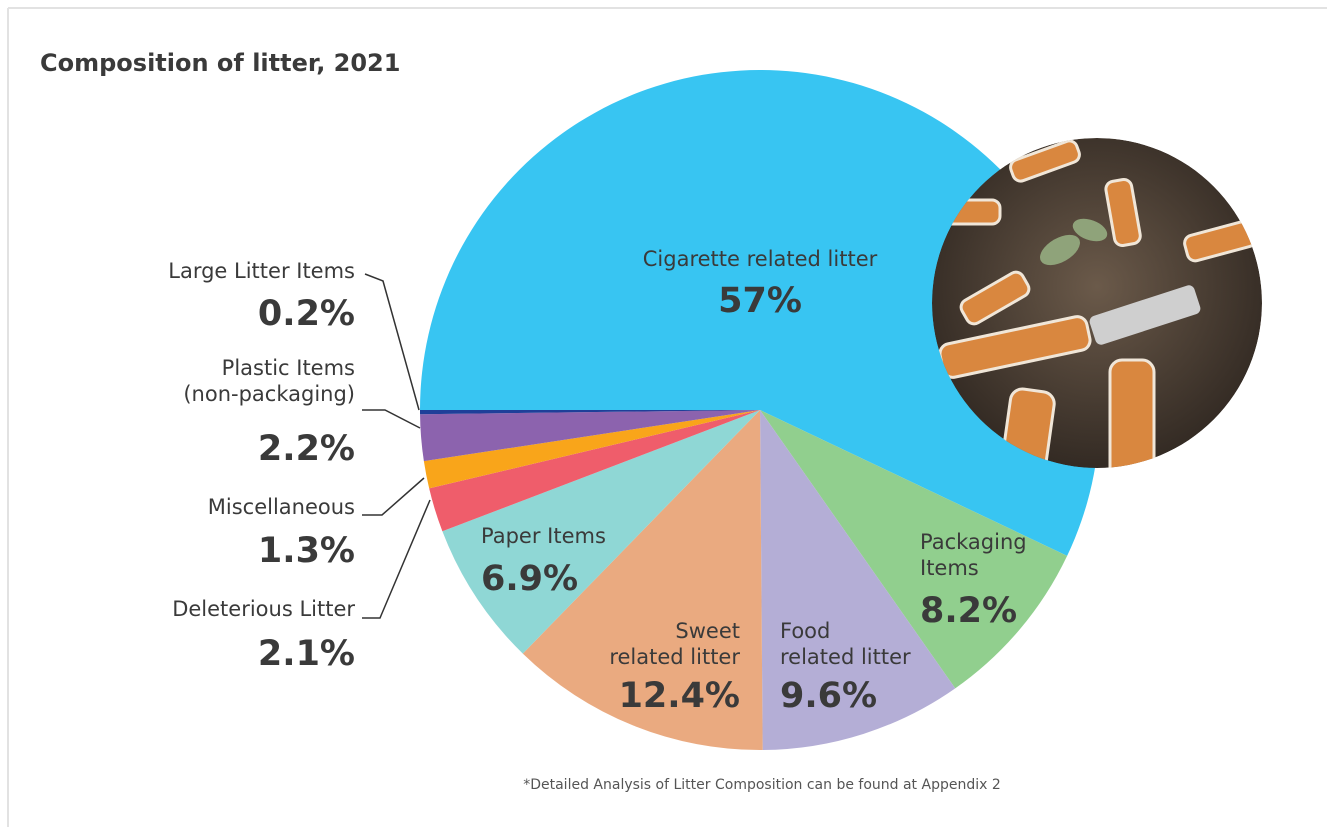 This screenshot has height=831, width=1327. What do you see at coordinates (760, 259) in the screenshot?
I see `slice-label: Cigarette related litter` at bounding box center [760, 259].